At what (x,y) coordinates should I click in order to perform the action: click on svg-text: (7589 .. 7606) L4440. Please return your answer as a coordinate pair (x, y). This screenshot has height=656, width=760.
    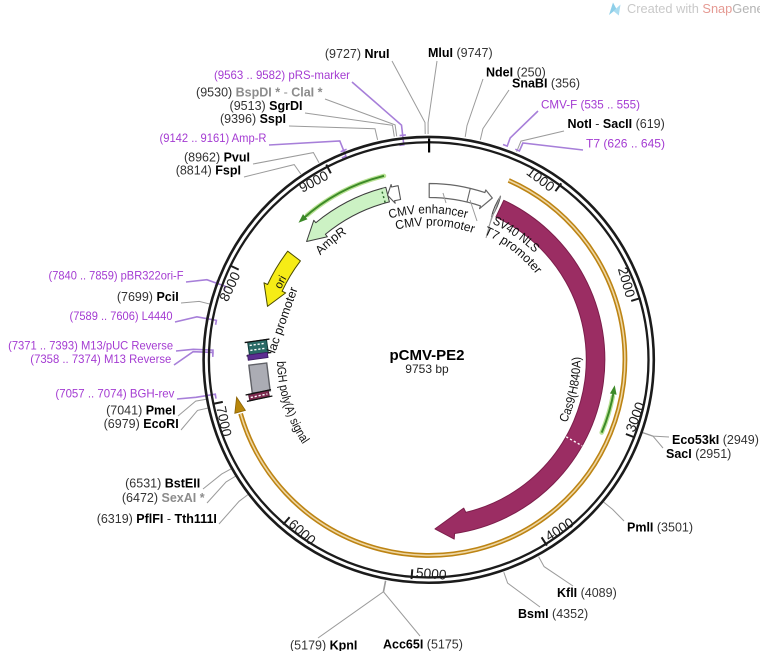
    Looking at the image, I should click on (121, 316).